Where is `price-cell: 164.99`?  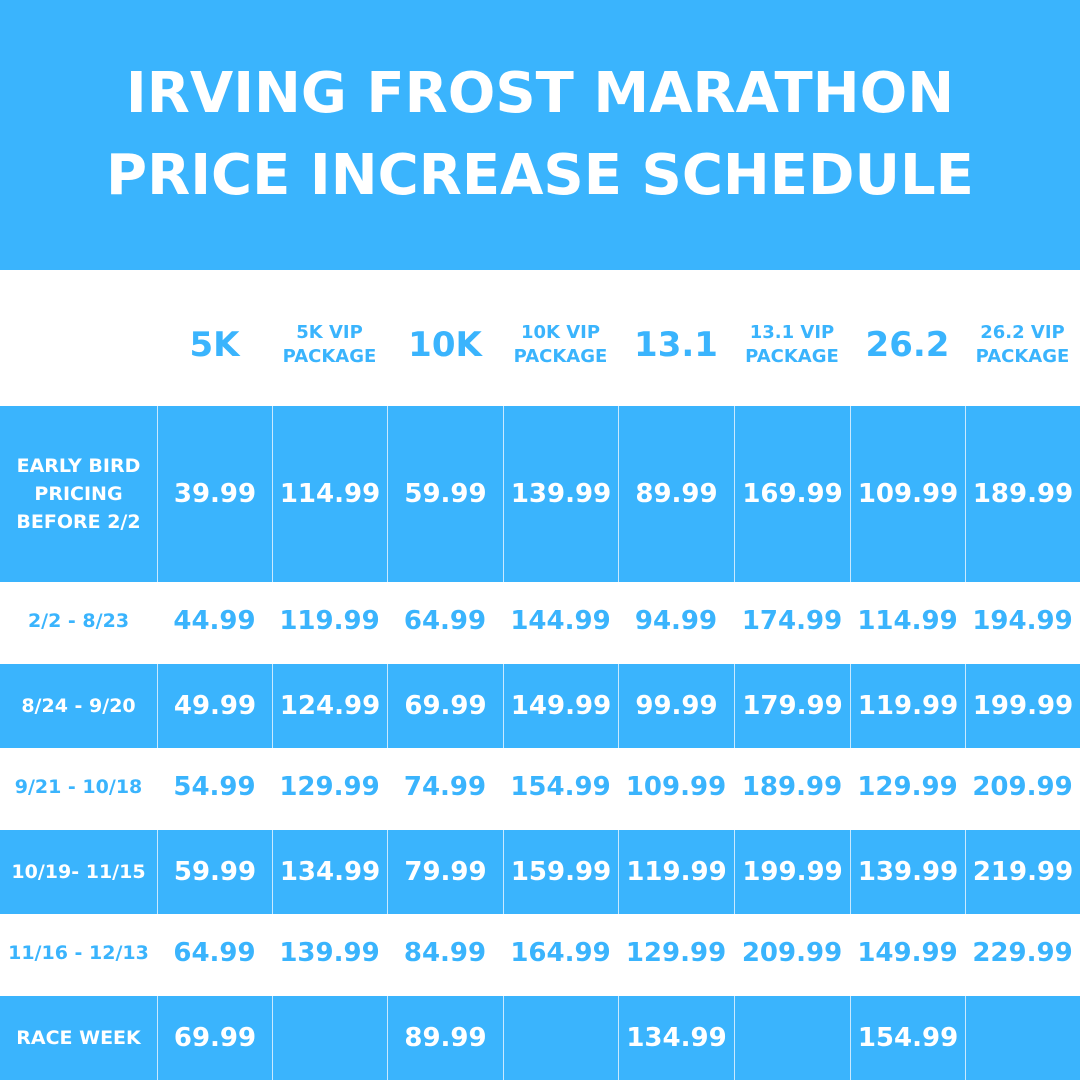
price-cell: 164.99 is located at coordinates (560, 953).